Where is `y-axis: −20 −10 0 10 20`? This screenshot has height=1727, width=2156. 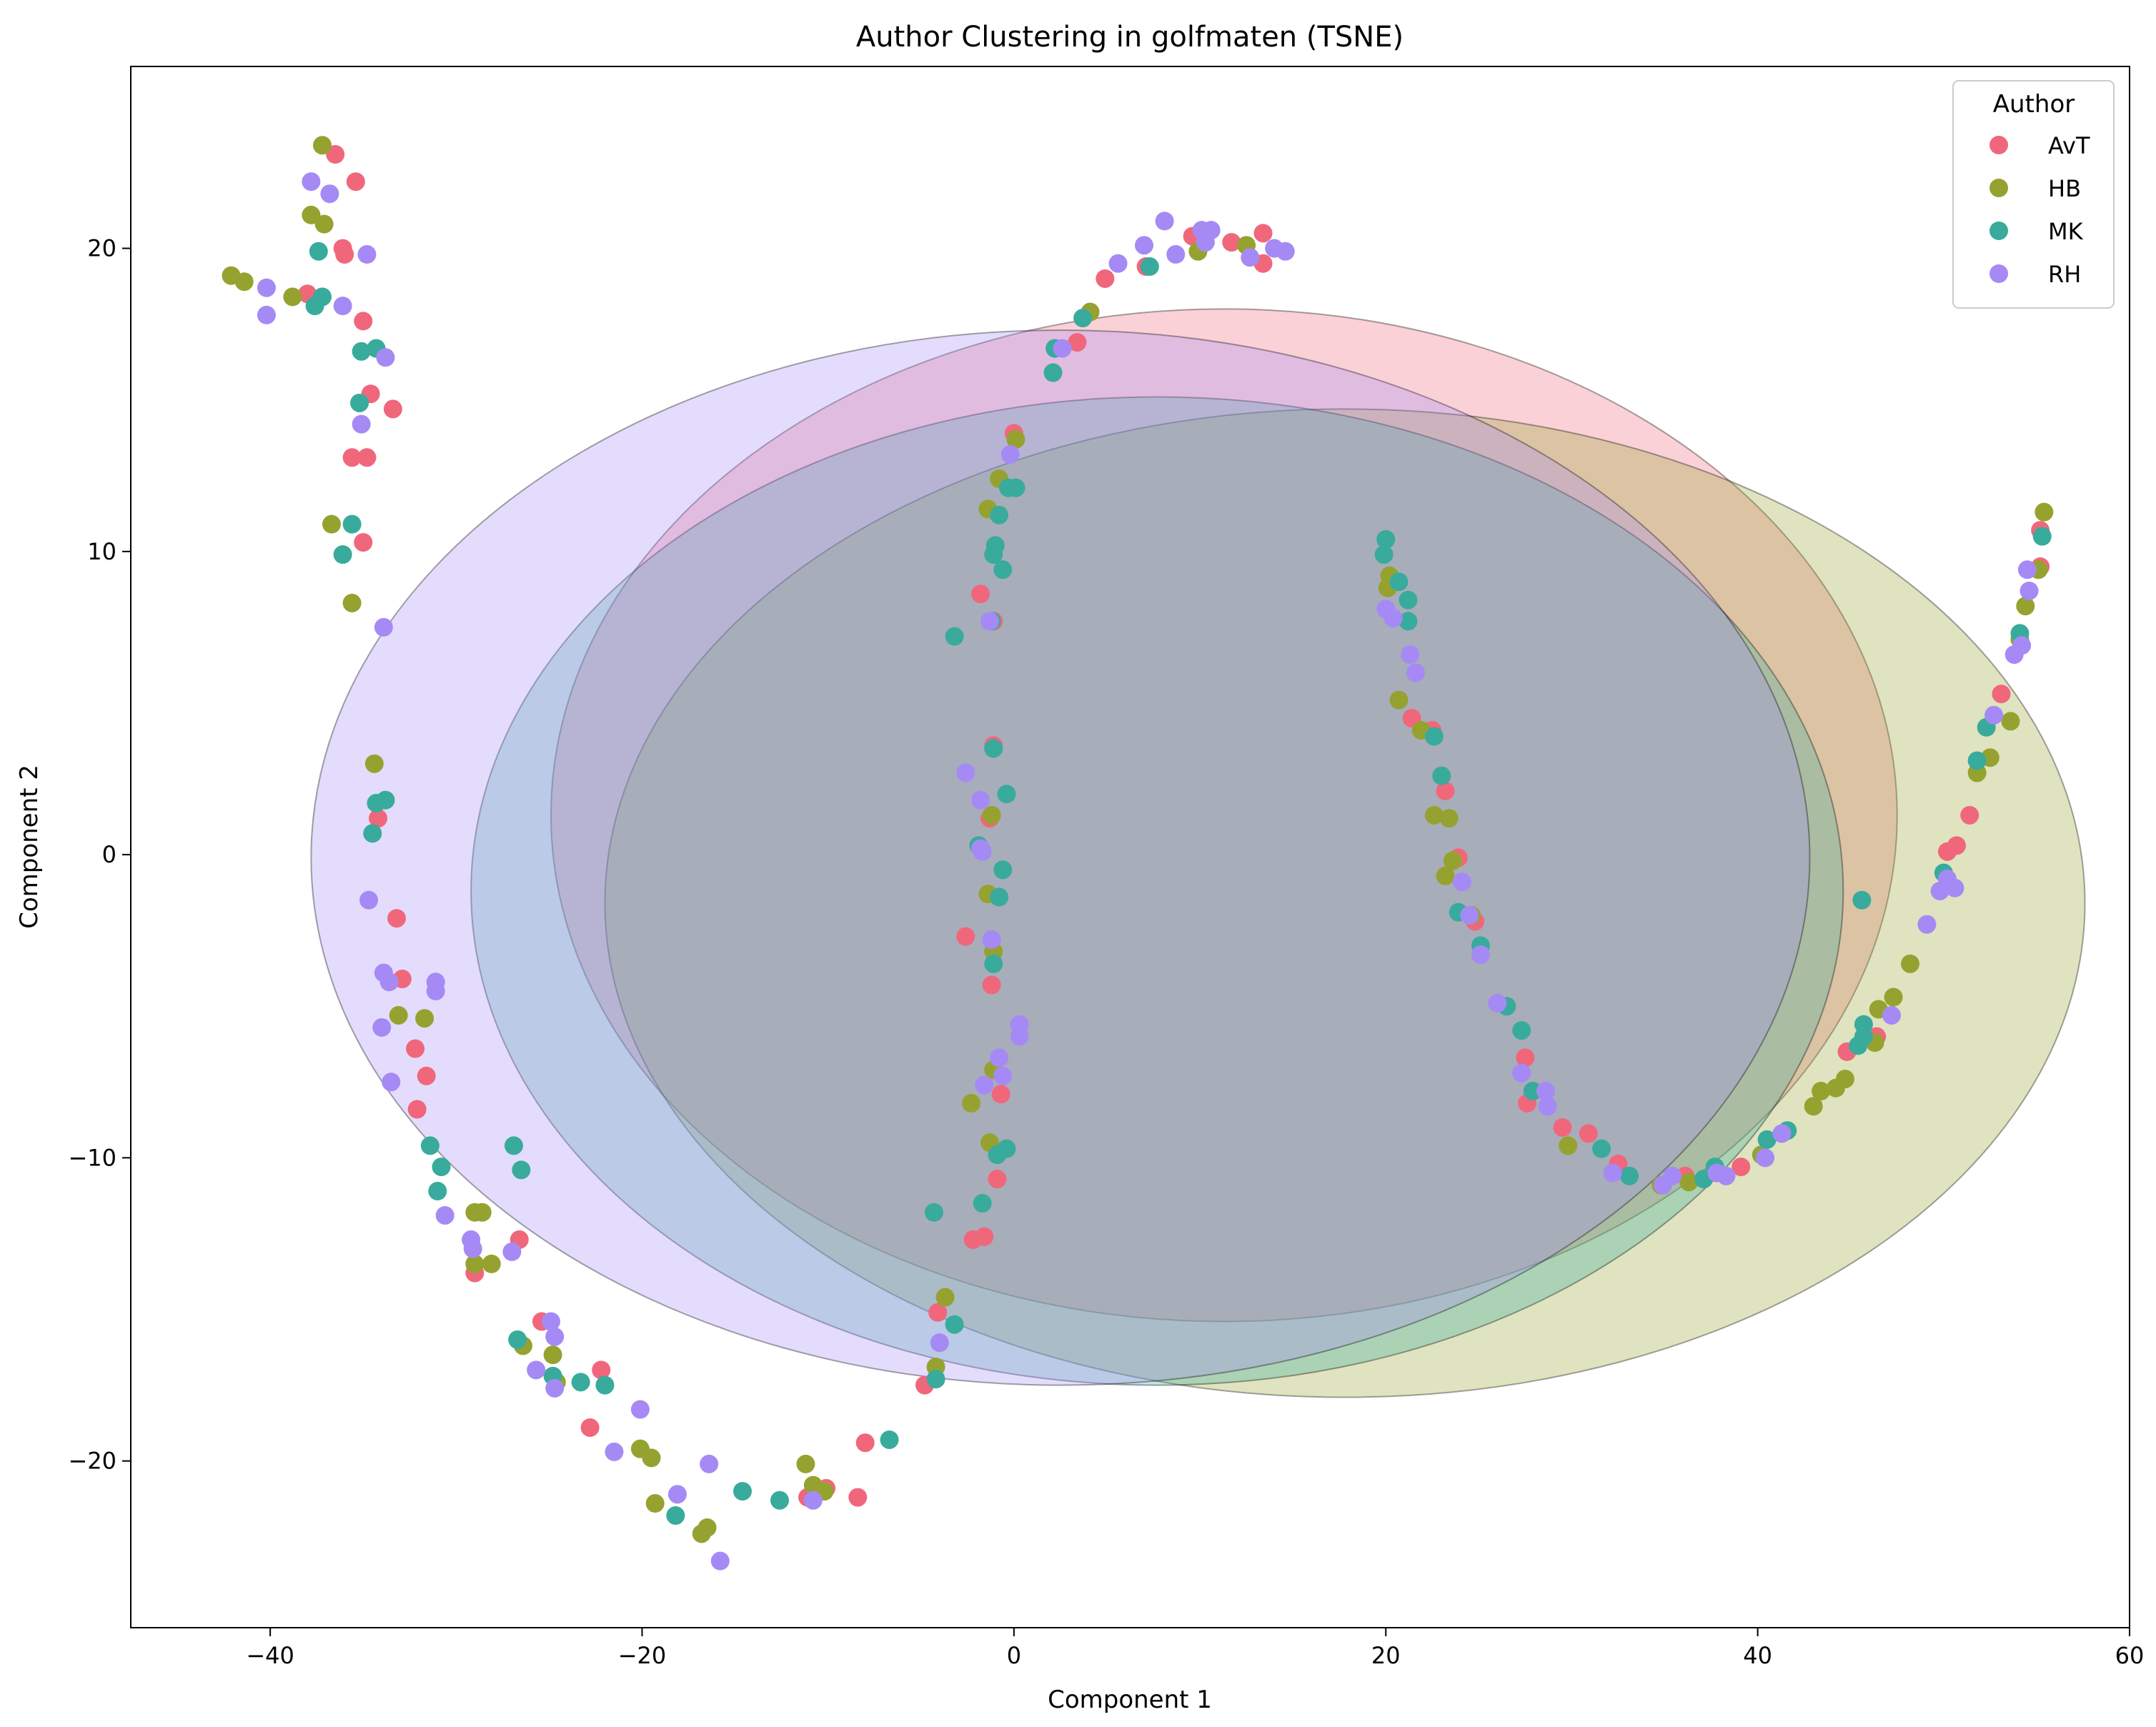 y-axis: −20 −10 0 10 20 is located at coordinates (99, 855).